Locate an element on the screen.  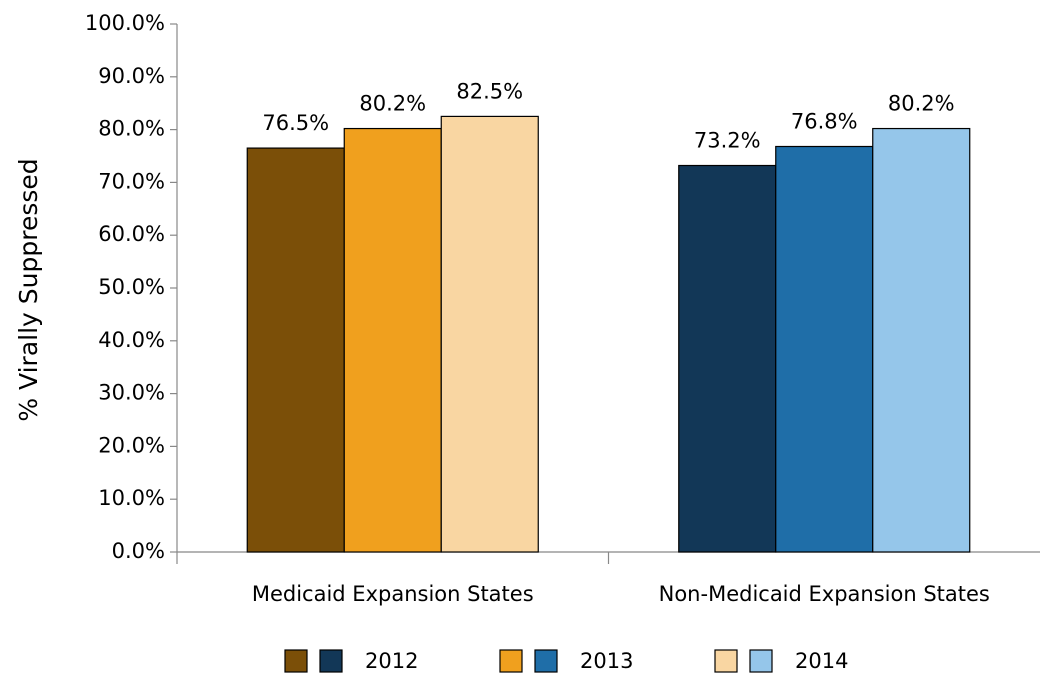
y-axis-label: % Virally Suppressed is located at coordinates (28, 289).